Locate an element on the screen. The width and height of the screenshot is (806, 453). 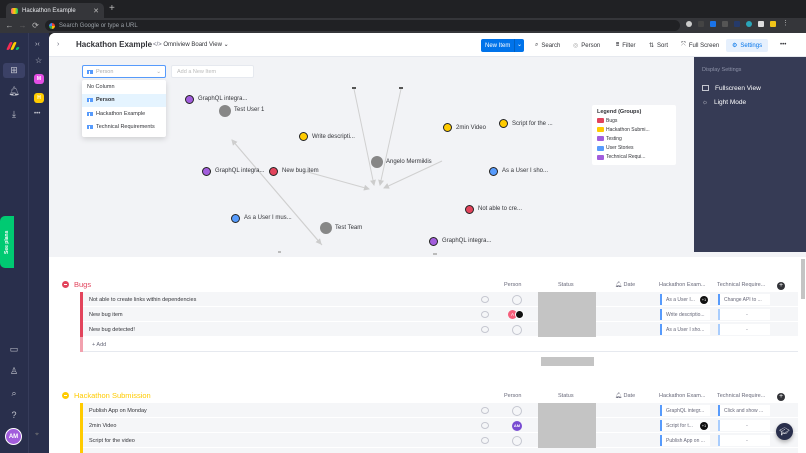
apps-grid-icon: ⊞ is located at coordinates (14, 70).